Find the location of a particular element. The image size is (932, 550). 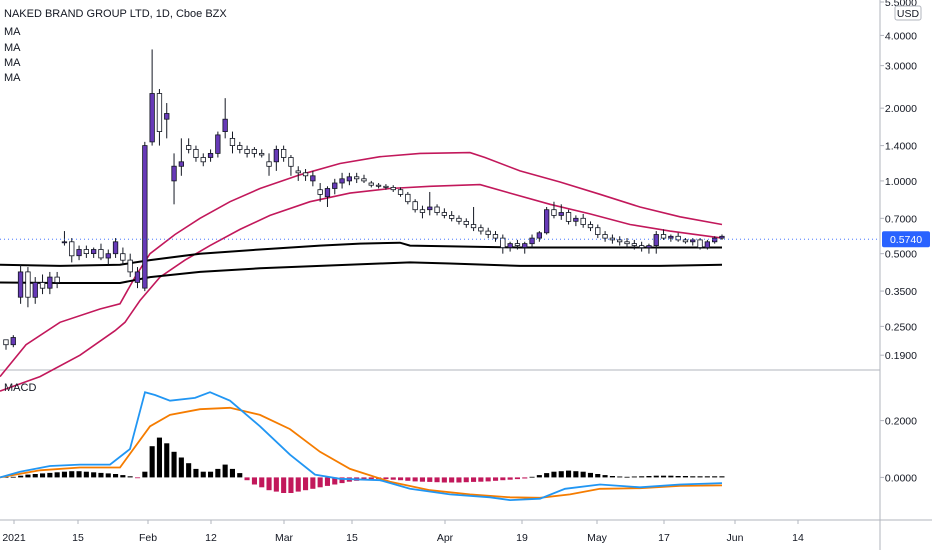

ma-label-4: MA is located at coordinates (12, 78).